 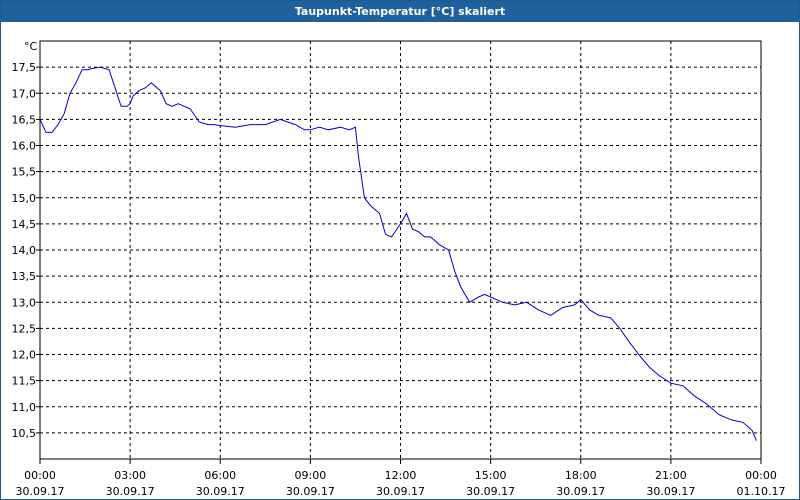 What do you see at coordinates (24, 67) in the screenshot?
I see `y-tick-label: 17,5` at bounding box center [24, 67].